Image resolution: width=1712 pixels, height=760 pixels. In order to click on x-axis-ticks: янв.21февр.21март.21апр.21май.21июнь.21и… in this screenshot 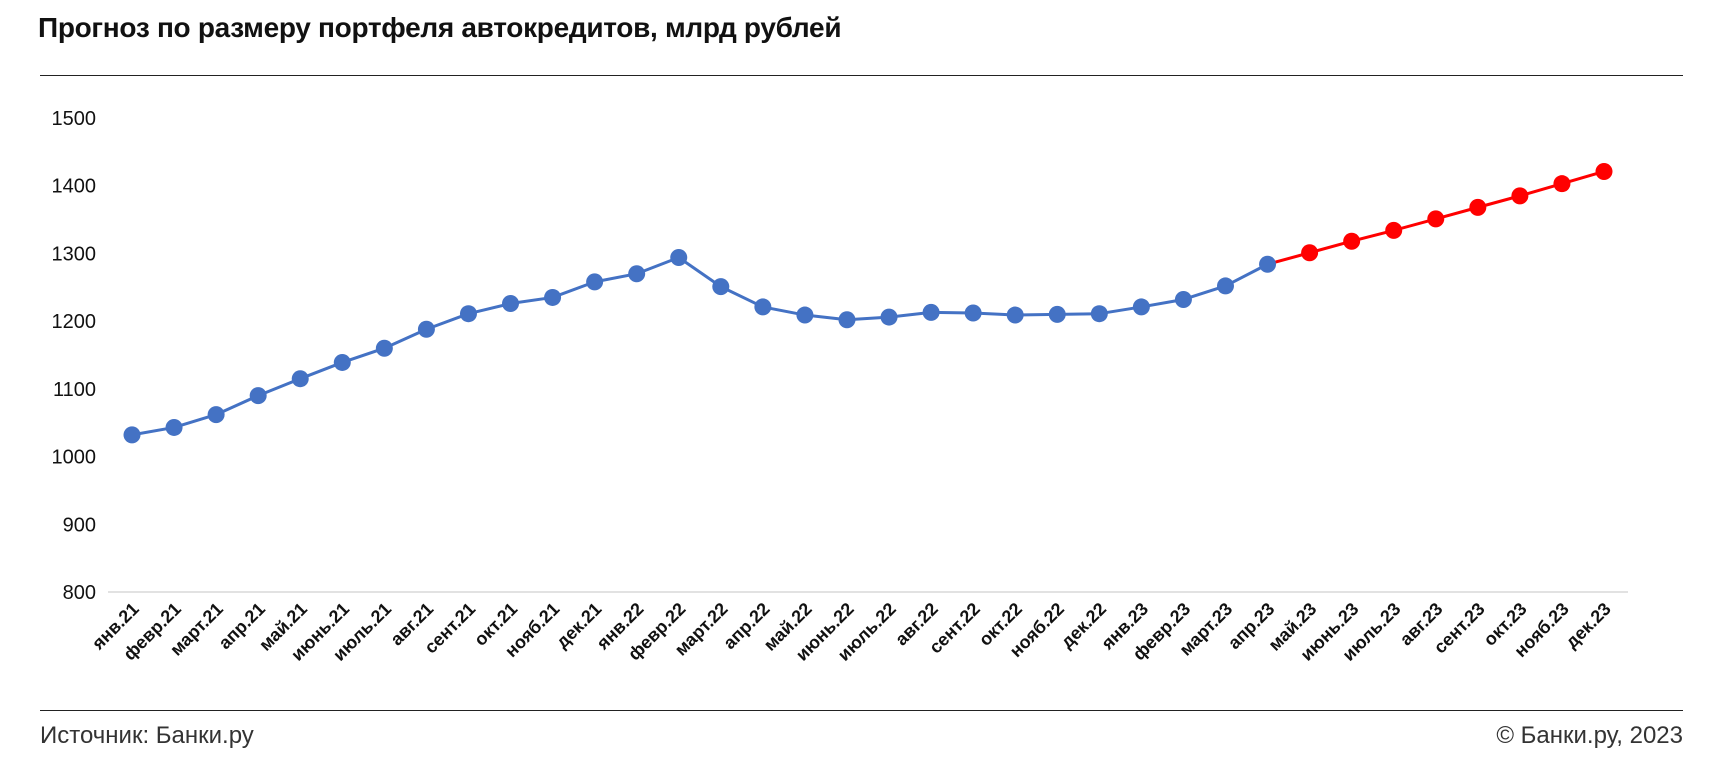, I will do `click(850, 632)`.